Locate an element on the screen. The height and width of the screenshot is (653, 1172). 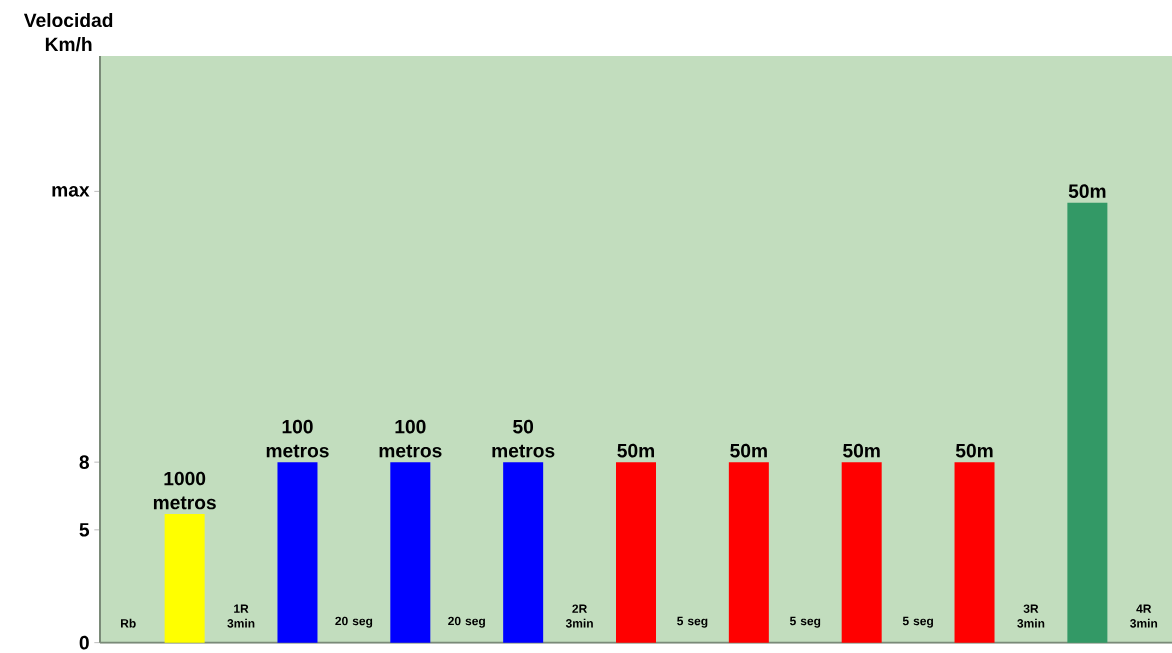
y-tick-label: max is located at coordinates (71, 191).